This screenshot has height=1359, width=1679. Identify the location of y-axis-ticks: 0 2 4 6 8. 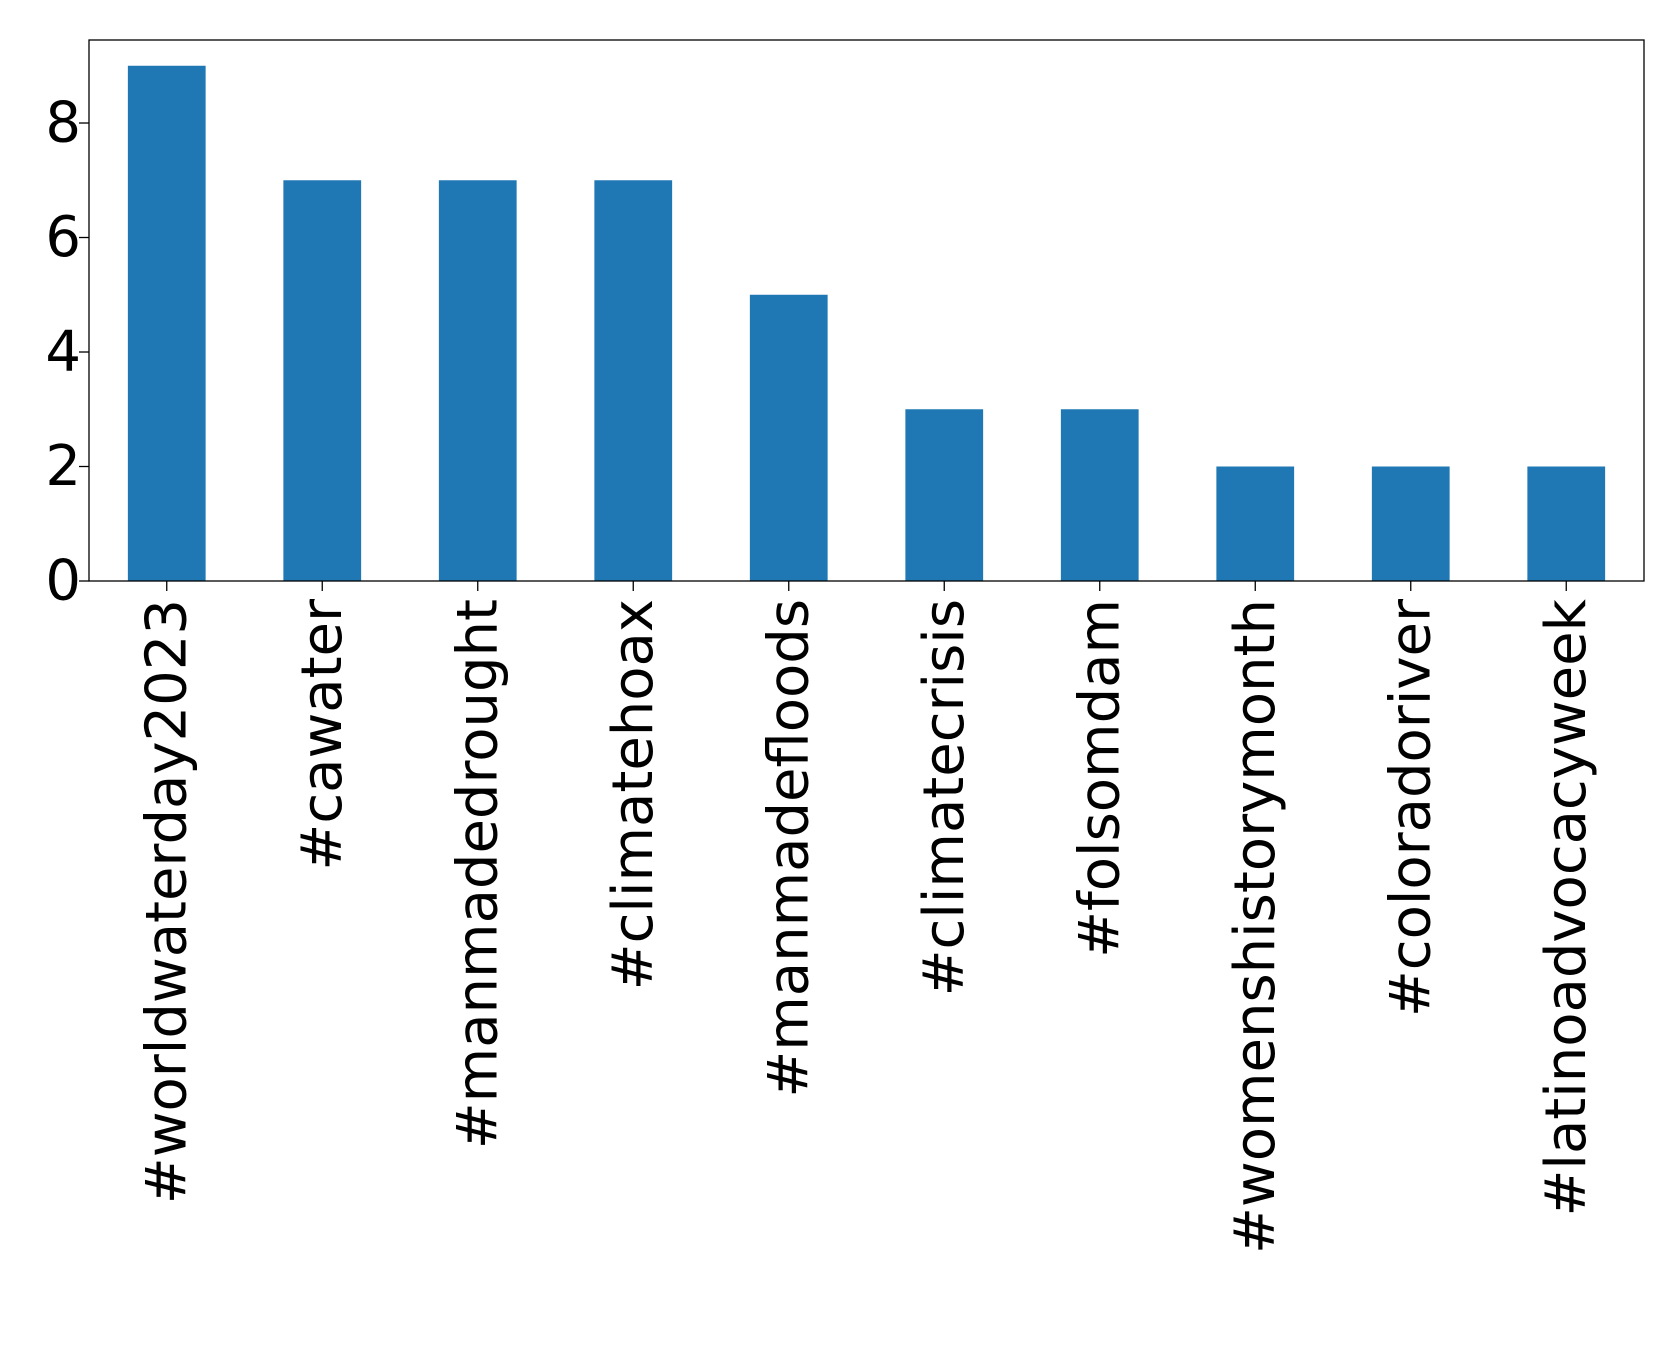
(67, 352).